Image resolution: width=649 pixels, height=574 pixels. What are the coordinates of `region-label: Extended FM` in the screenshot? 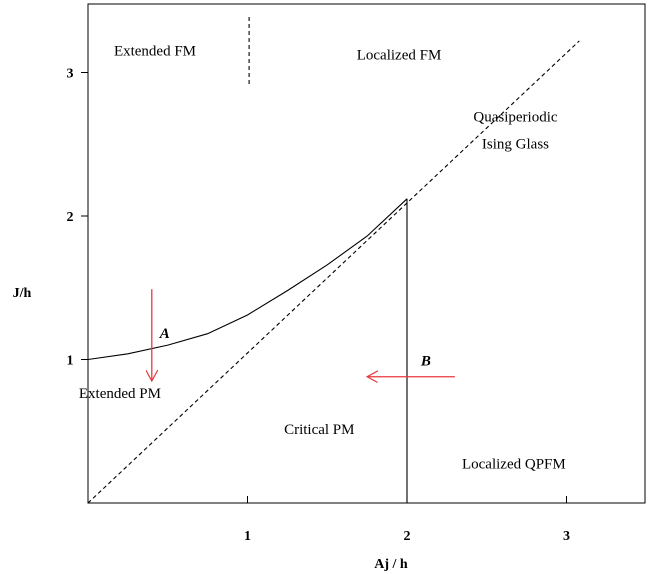 It's located at (155, 51).